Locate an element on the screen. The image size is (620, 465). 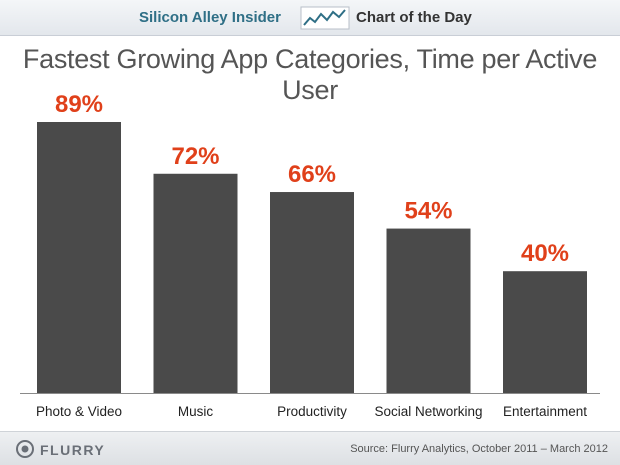
trend-line-icon is located at coordinates (325, 18).